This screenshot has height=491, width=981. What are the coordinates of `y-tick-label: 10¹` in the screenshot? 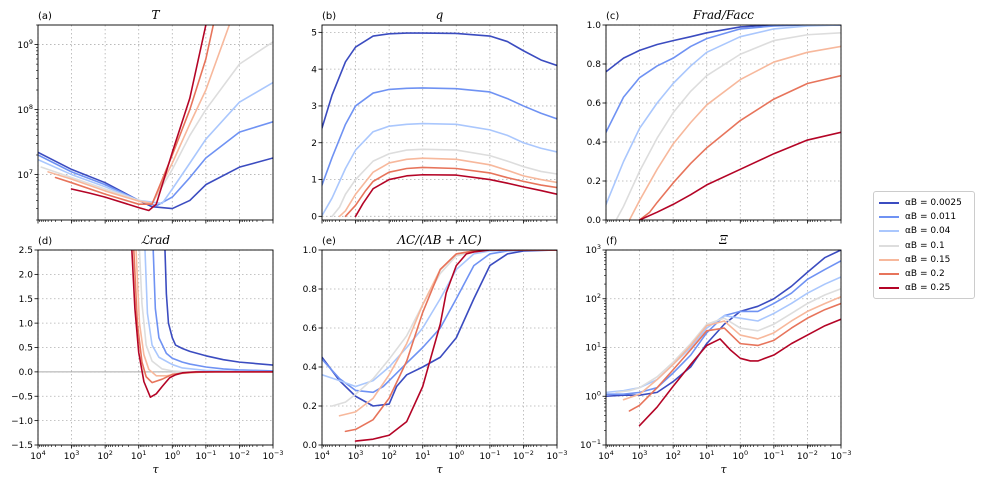 It's located at (593, 347).